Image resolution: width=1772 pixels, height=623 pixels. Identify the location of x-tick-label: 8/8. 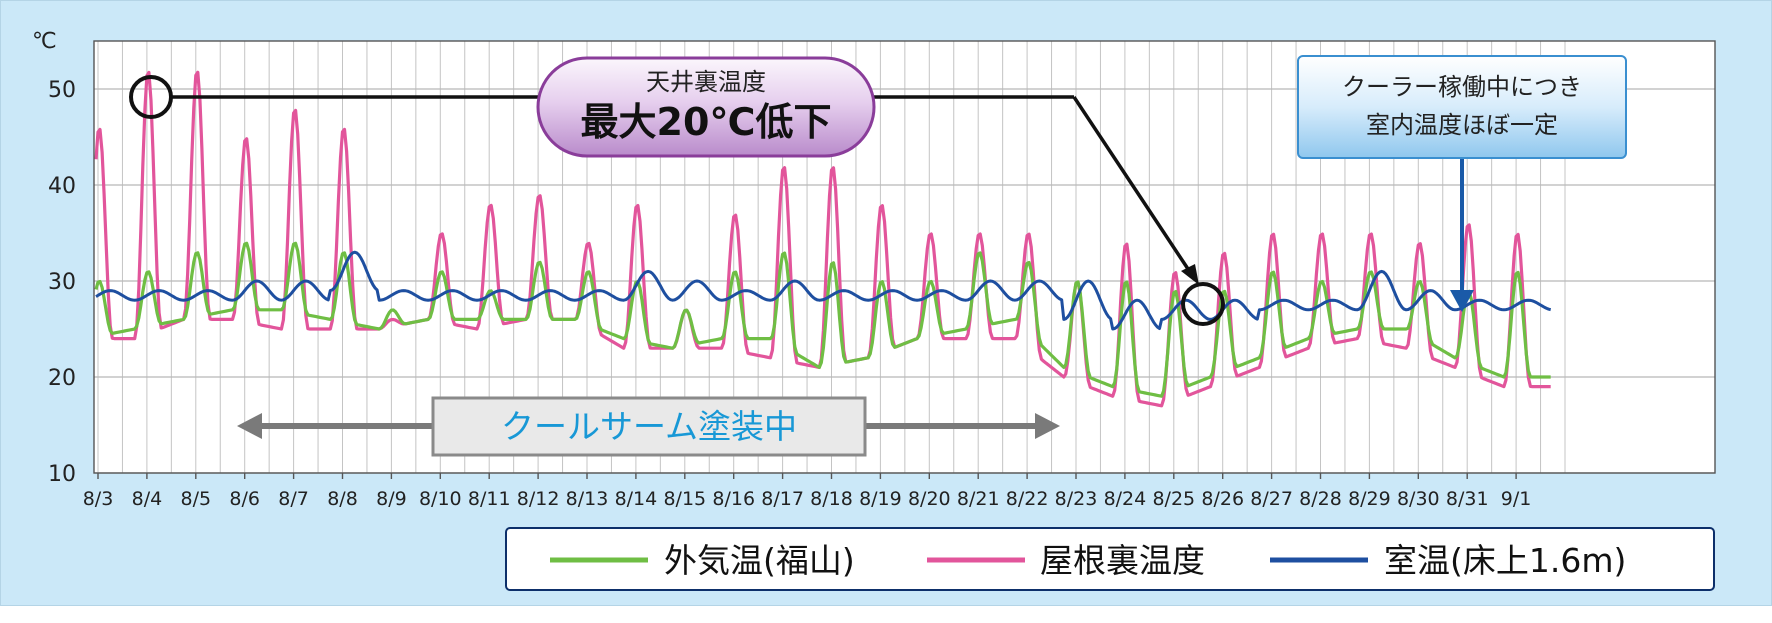
(342, 499).